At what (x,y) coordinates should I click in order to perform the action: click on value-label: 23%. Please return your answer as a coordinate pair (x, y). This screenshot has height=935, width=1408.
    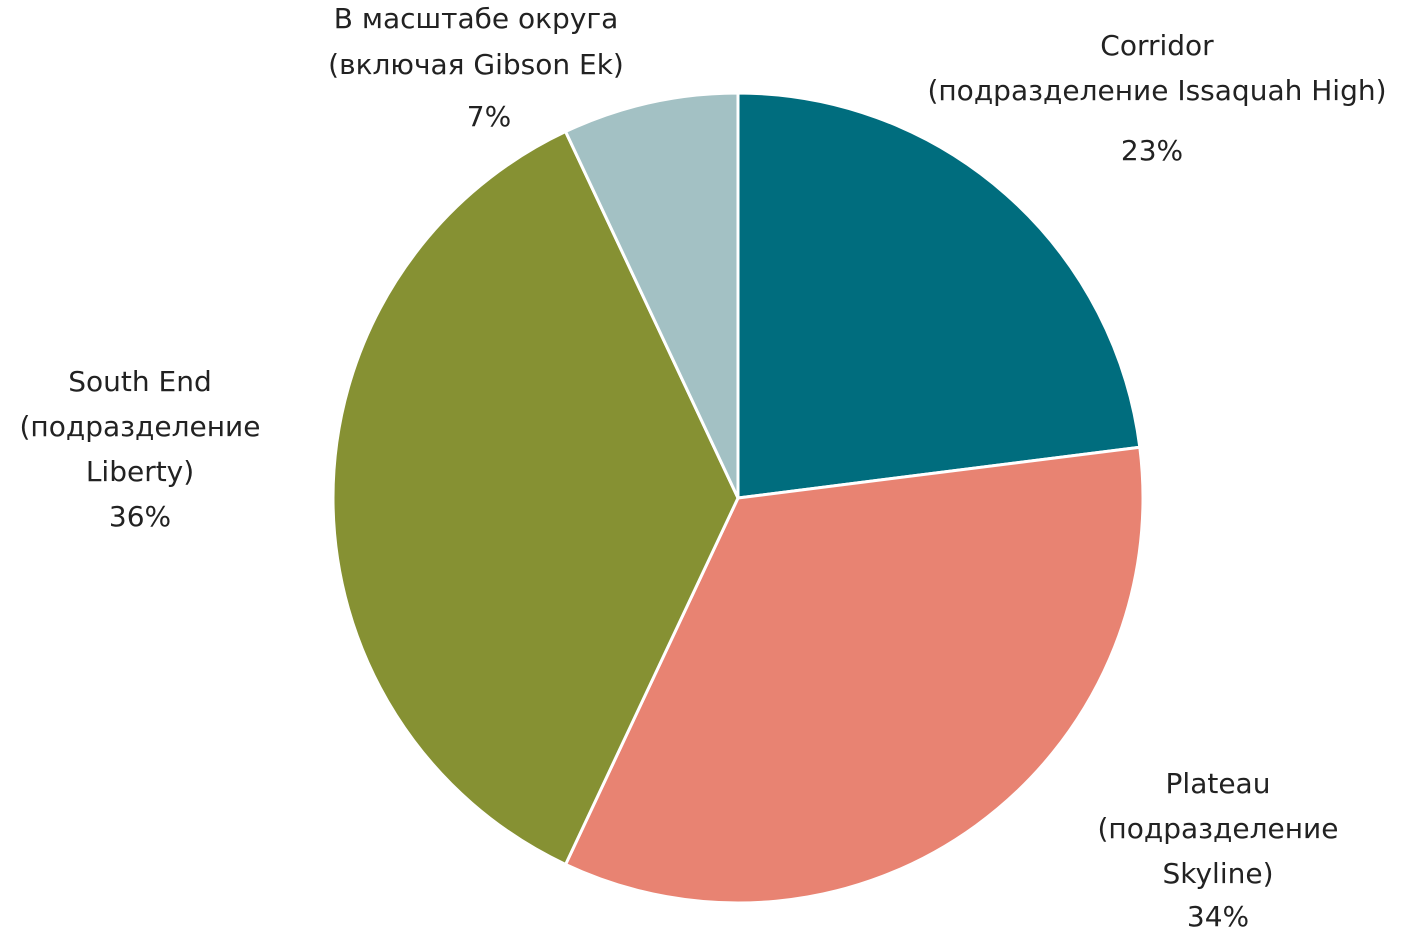
    Looking at the image, I should click on (1152, 150).